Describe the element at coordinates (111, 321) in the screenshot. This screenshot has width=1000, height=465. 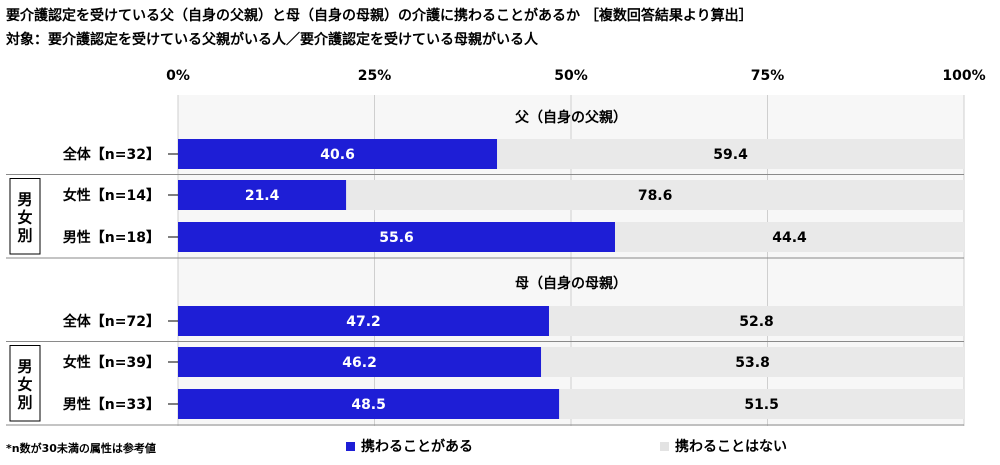
I see `row-label: 全体【n=72】` at that location.